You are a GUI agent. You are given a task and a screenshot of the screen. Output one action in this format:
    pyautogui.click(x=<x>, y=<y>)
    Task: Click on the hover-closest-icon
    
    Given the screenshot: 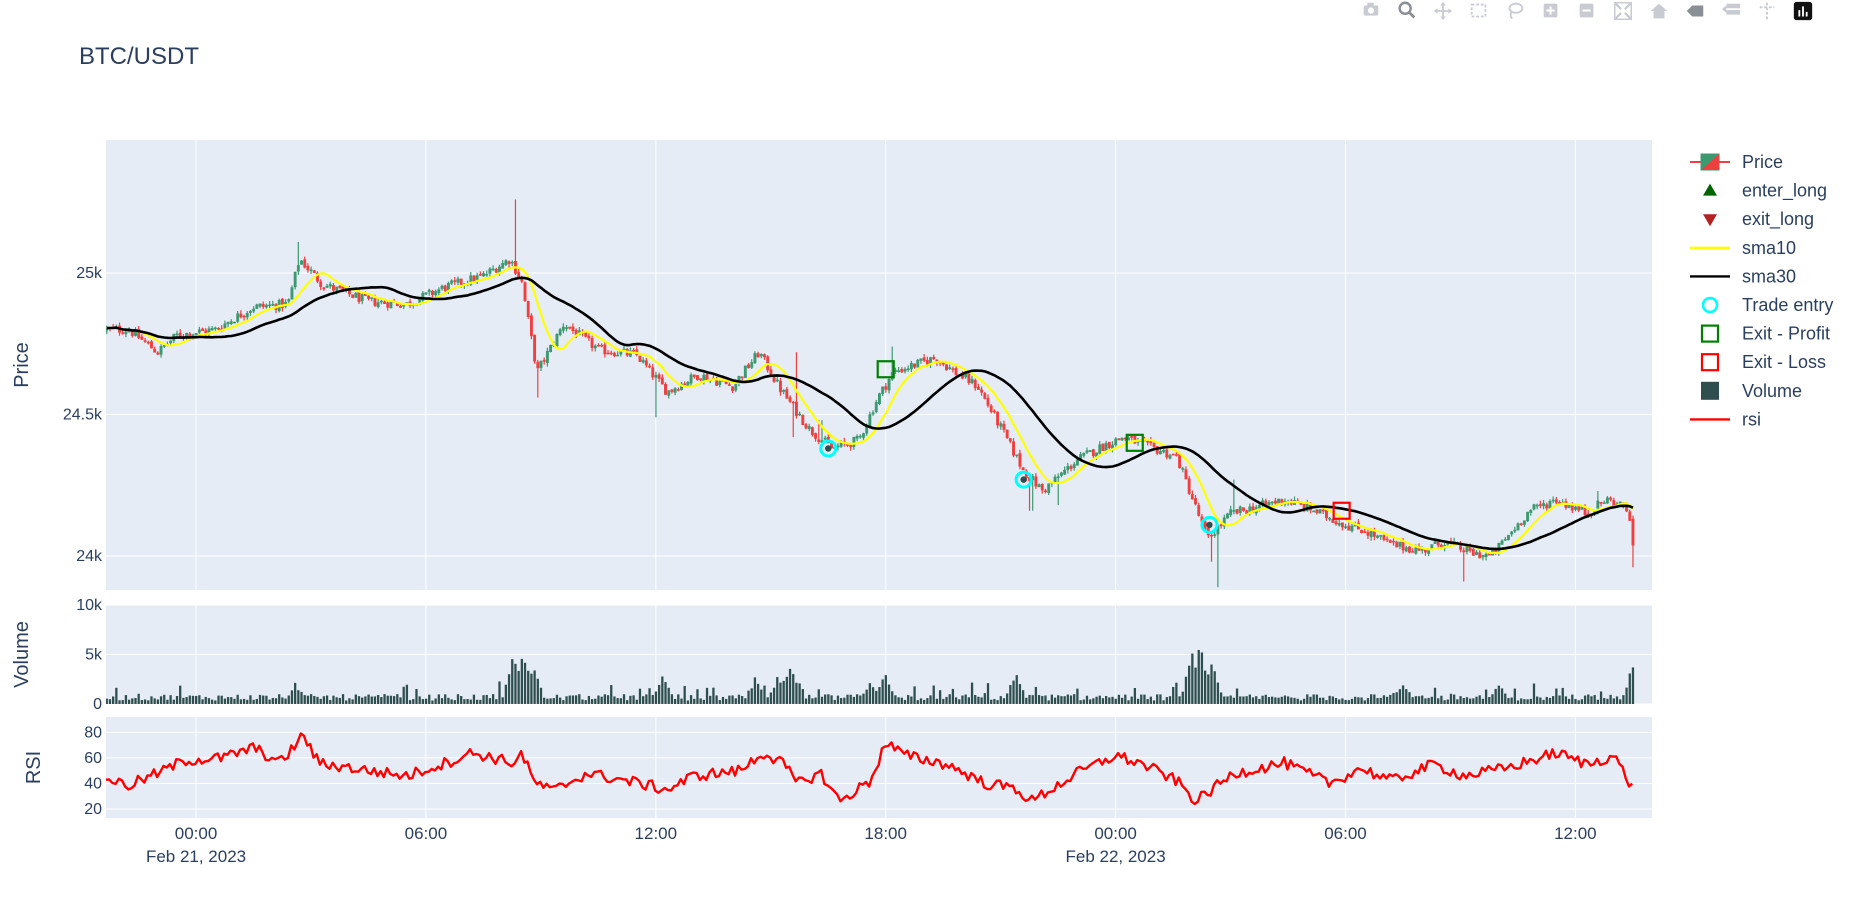 What is the action you would take?
    pyautogui.click(x=1695, y=11)
    